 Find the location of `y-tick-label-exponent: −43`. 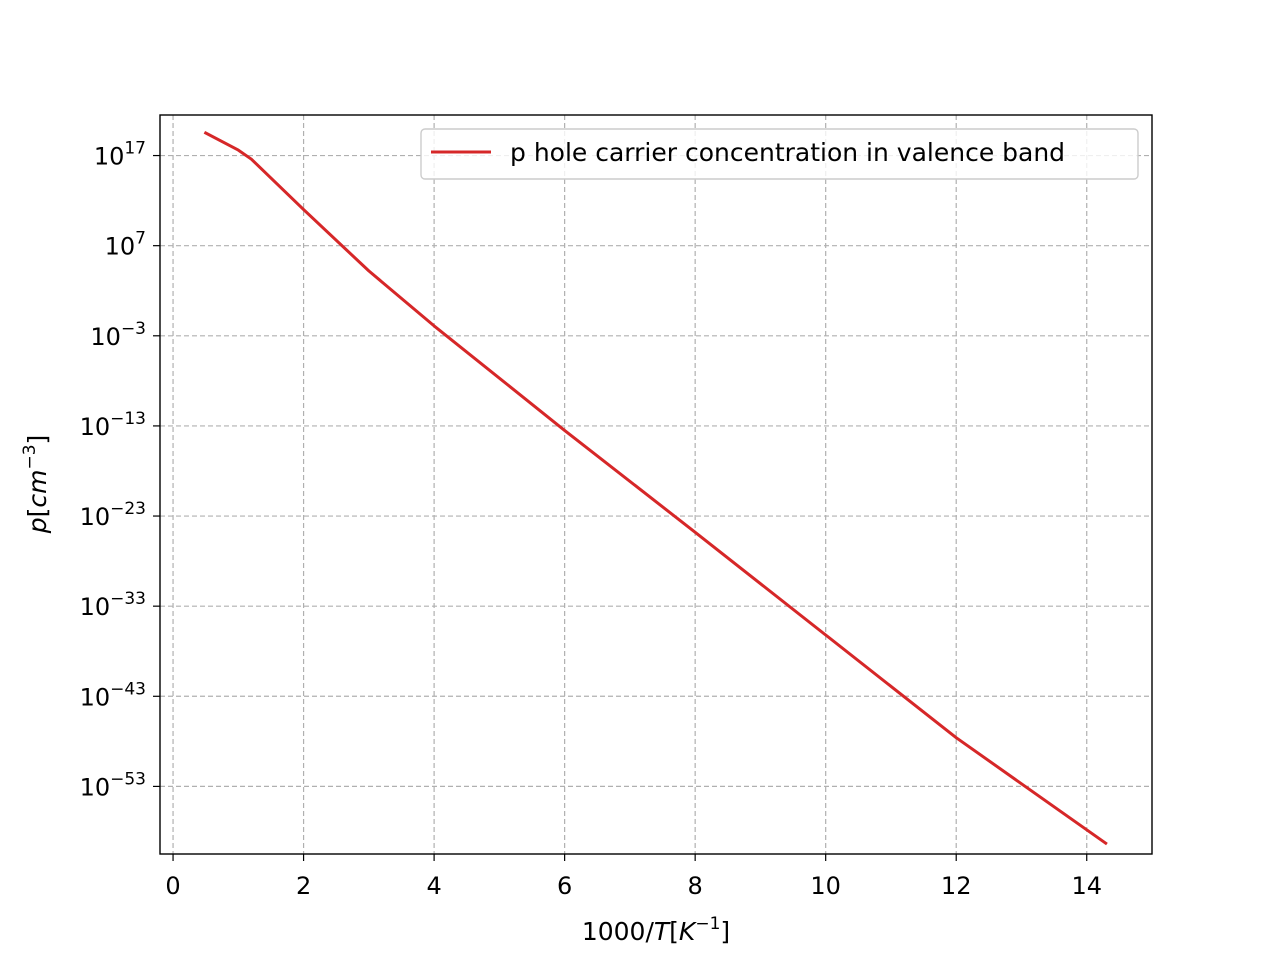

y-tick-label-exponent: −43 is located at coordinates (128, 689).